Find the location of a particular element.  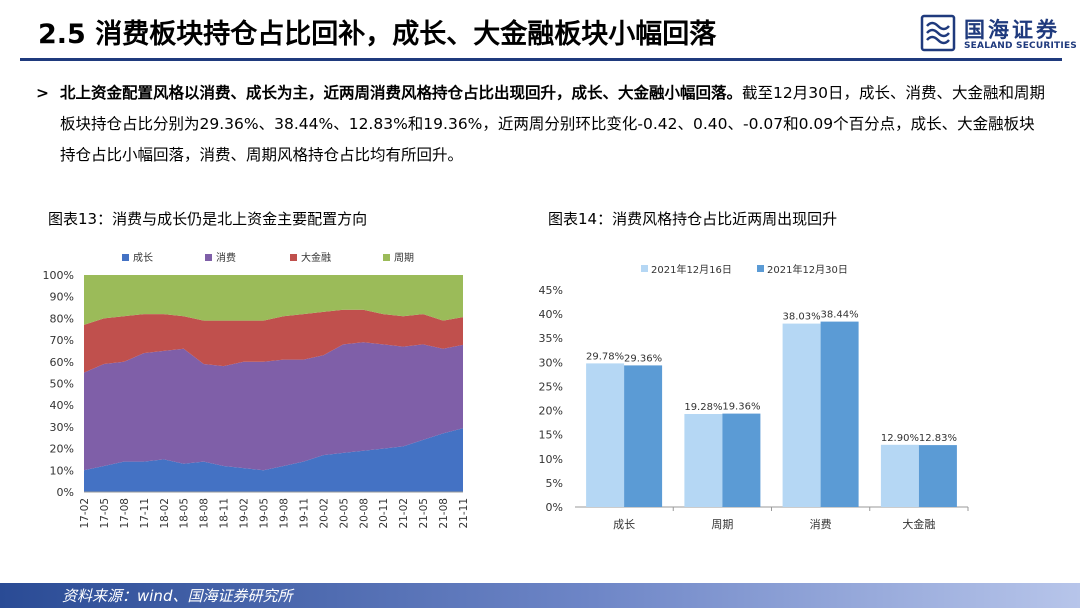

data-label: 38.03% is located at coordinates (802, 317).